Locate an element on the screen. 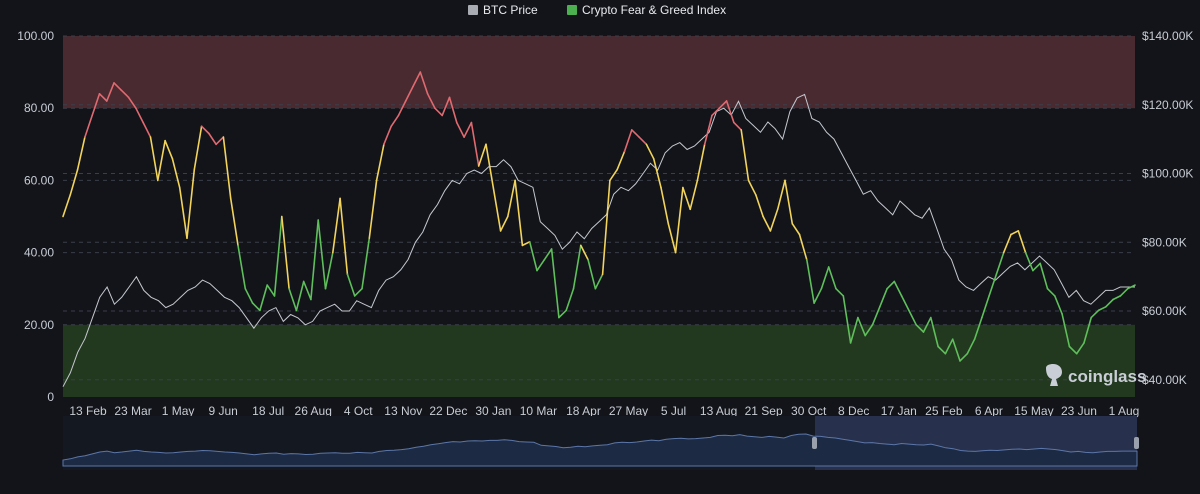  navigator-handle-right is located at coordinates (1136, 443).